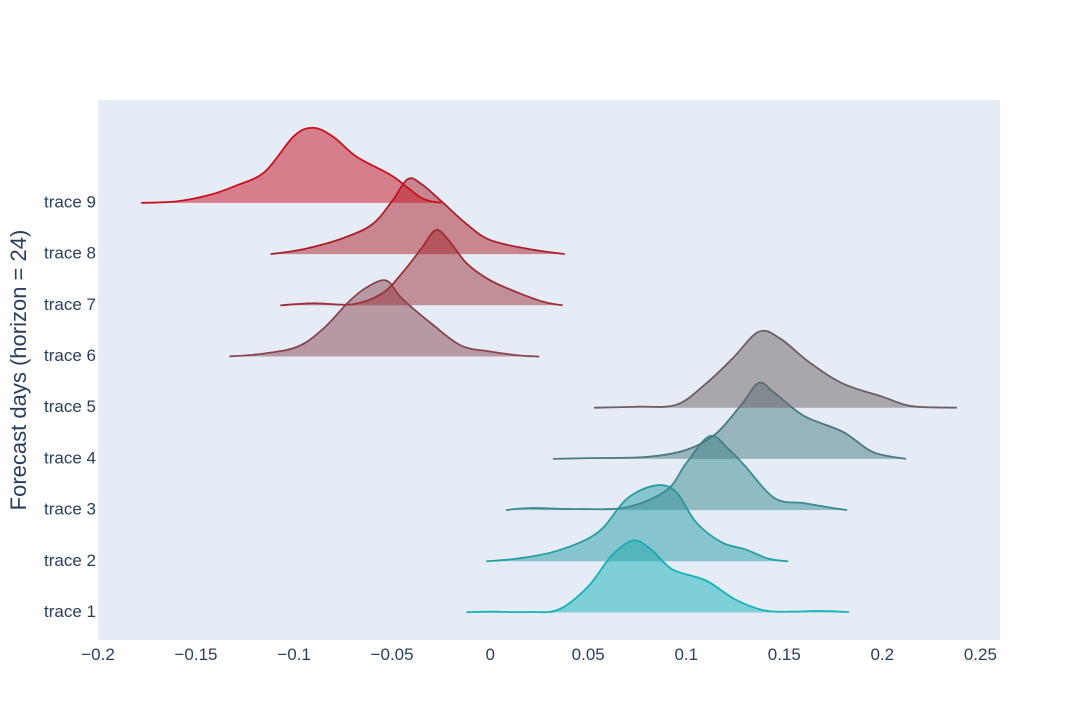 The height and width of the screenshot is (720, 1080). I want to click on x-tick-label: 0.2, so click(882, 654).